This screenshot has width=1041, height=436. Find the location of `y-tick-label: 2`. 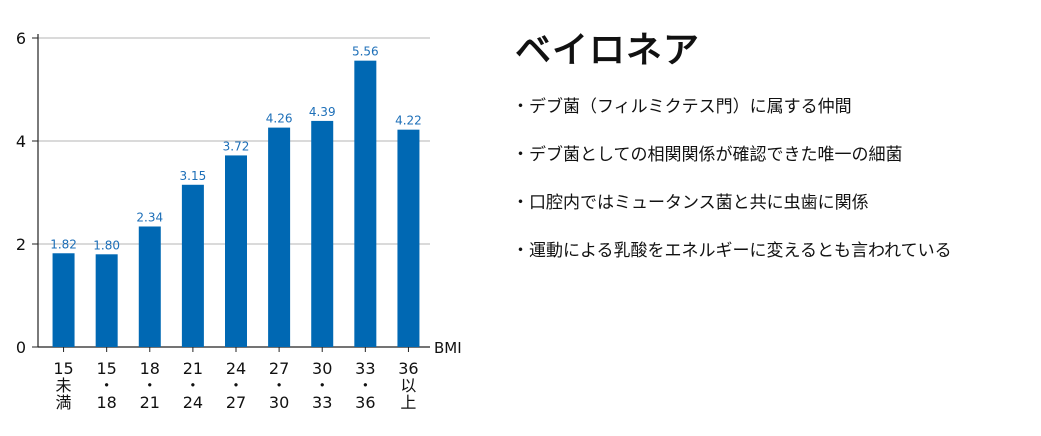

y-tick-label: 2 is located at coordinates (21, 244).